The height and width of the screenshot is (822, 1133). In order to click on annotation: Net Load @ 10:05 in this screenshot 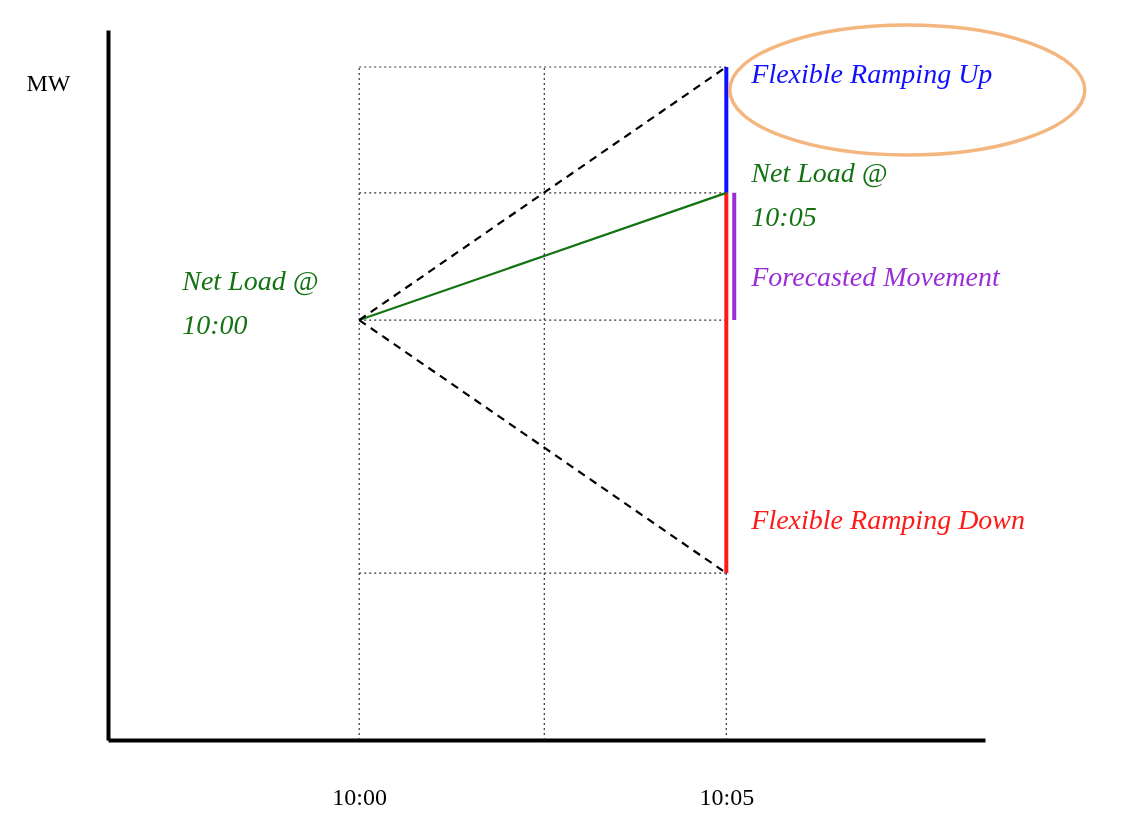, I will do `click(819, 194)`.